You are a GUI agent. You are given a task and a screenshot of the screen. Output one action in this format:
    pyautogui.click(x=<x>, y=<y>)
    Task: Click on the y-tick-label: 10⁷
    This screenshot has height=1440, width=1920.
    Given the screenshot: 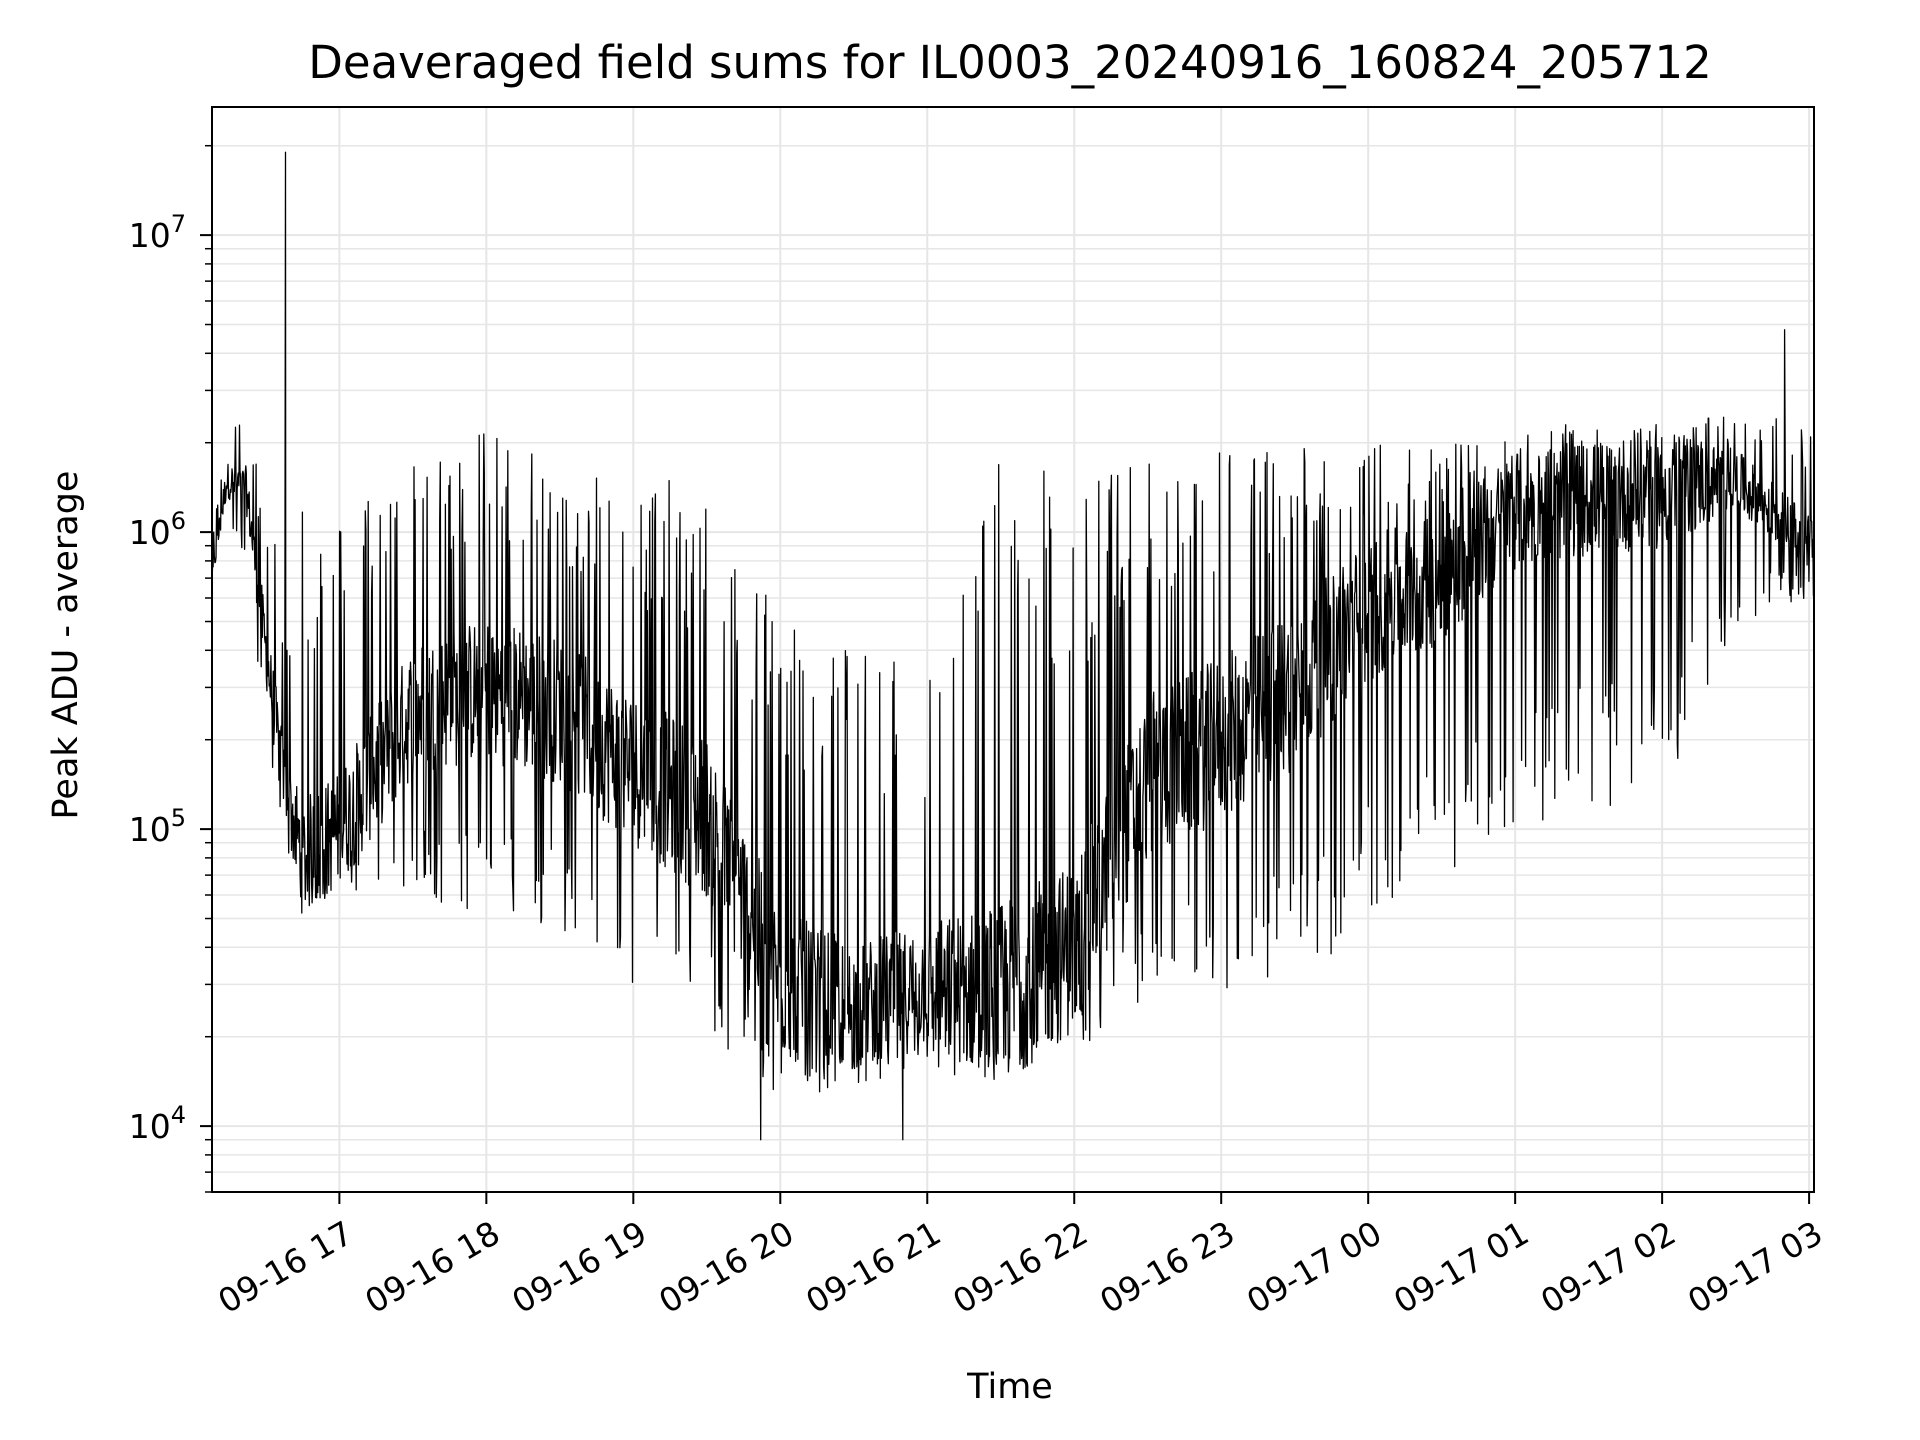 What is the action you would take?
    pyautogui.click(x=157, y=232)
    